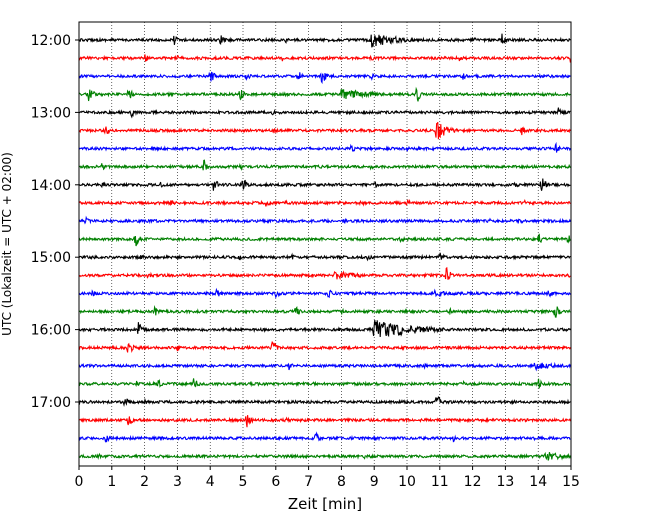  What do you see at coordinates (327, 478) in the screenshot?
I see `x-axis-ticks: 0 1 2 3 4 5 6 7 8 9 10 11 12 13 14 15` at bounding box center [327, 478].